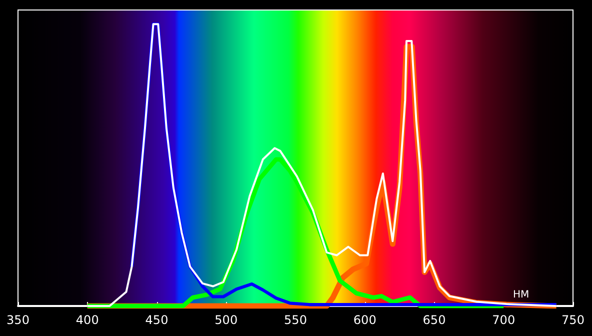 The height and width of the screenshot is (336, 592). I want to click on x-axis-title: НМ, so click(521, 295).